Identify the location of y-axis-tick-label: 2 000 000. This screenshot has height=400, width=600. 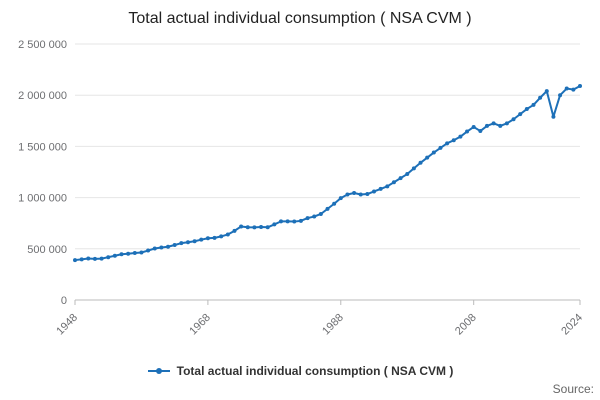
(42, 96).